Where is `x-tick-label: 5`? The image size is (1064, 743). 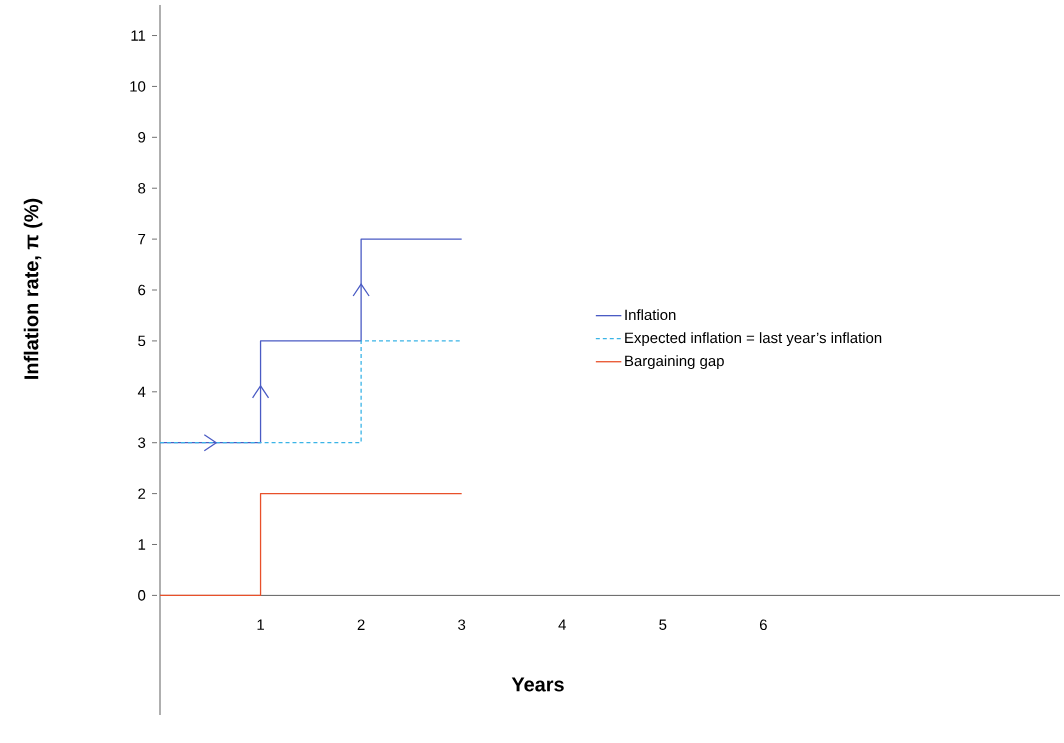 x-tick-label: 5 is located at coordinates (663, 624).